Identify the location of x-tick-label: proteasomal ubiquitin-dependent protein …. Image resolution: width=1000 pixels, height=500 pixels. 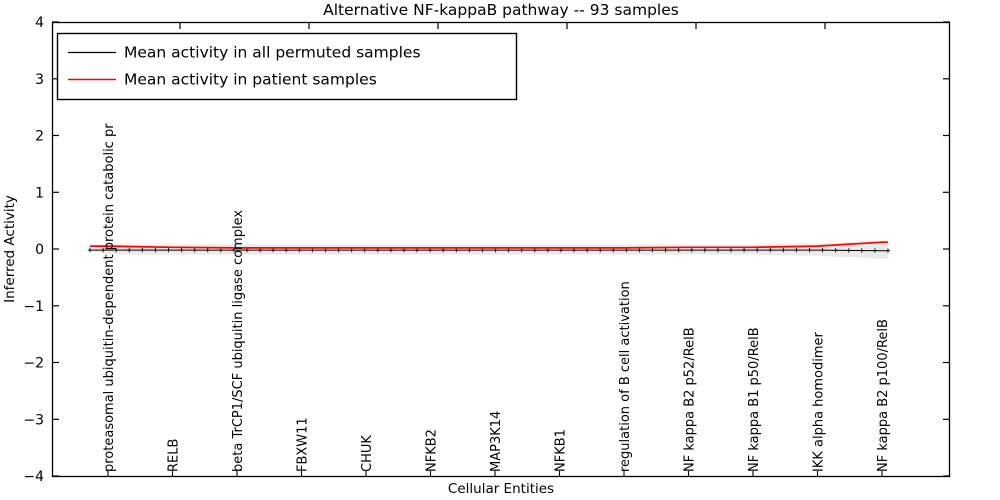
(109, 297).